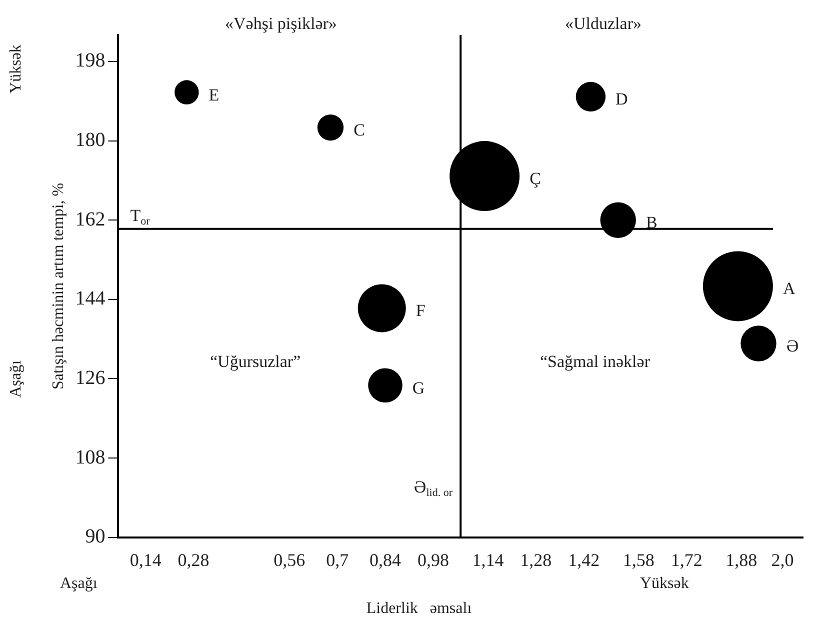  Describe the element at coordinates (90, 140) in the screenshot. I see `y-tick-label: 180` at that location.